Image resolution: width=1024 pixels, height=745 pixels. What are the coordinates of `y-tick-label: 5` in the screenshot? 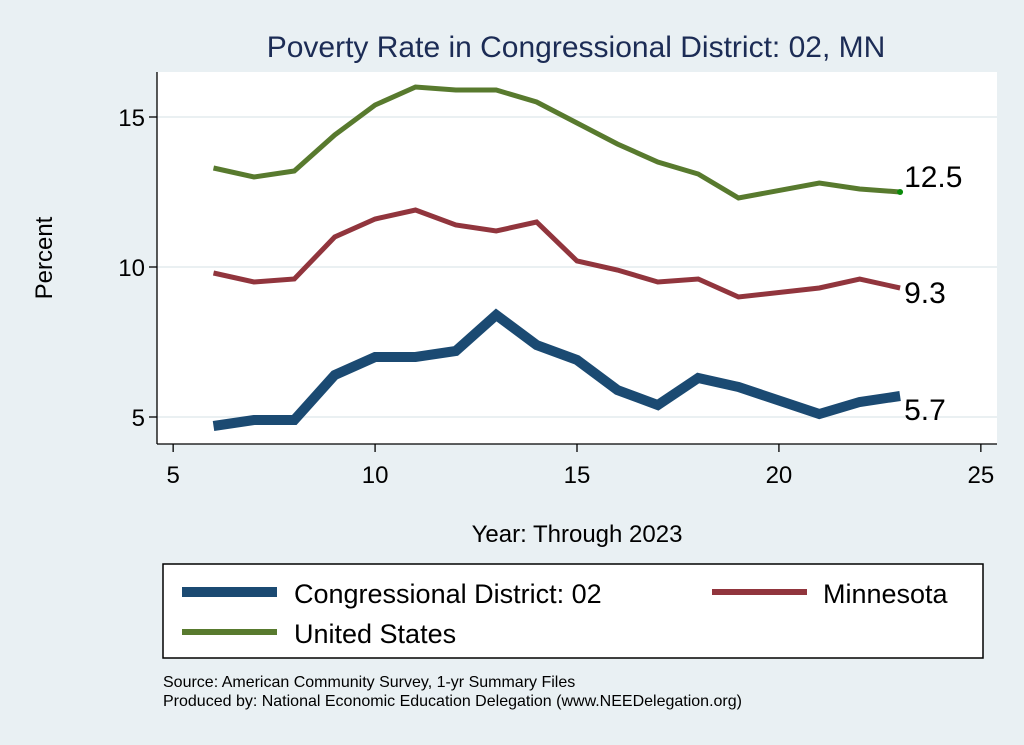 It's located at (138, 418).